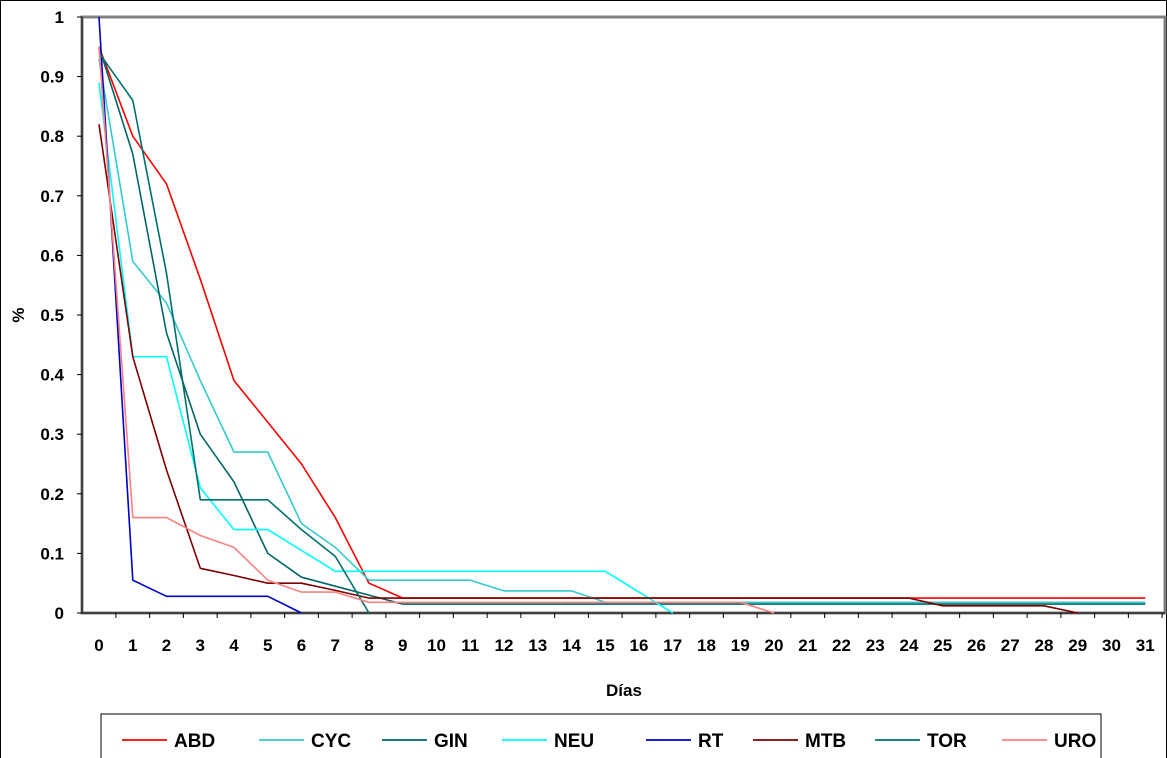 Image resolution: width=1167 pixels, height=758 pixels. Describe the element at coordinates (799, 741) in the screenshot. I see `legend-item-mtb: MTB` at that location.